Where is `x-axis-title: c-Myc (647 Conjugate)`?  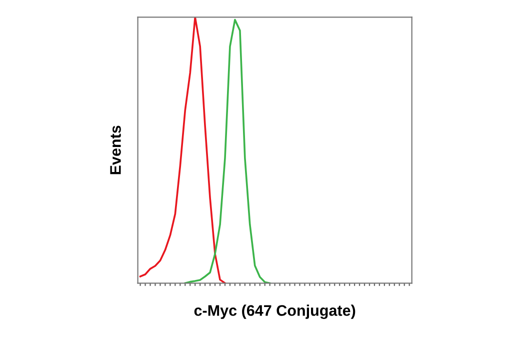 x-axis-title: c-Myc (647 Conjugate) is located at coordinates (275, 311).